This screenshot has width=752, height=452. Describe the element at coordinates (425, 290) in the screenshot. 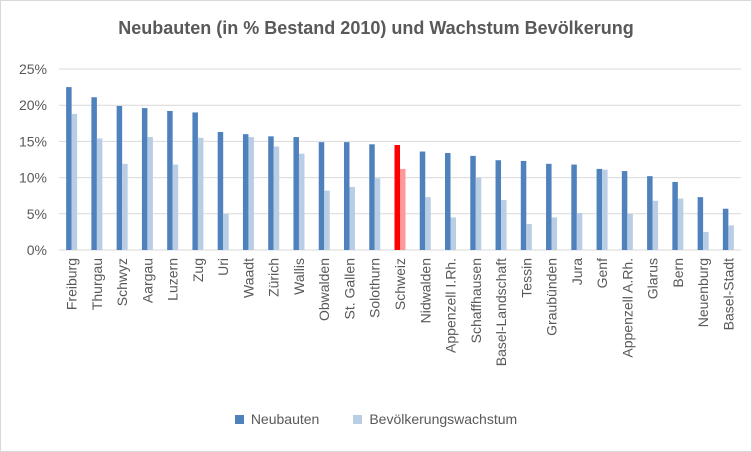

I see `x-tick-label: Nidwalden` at that location.